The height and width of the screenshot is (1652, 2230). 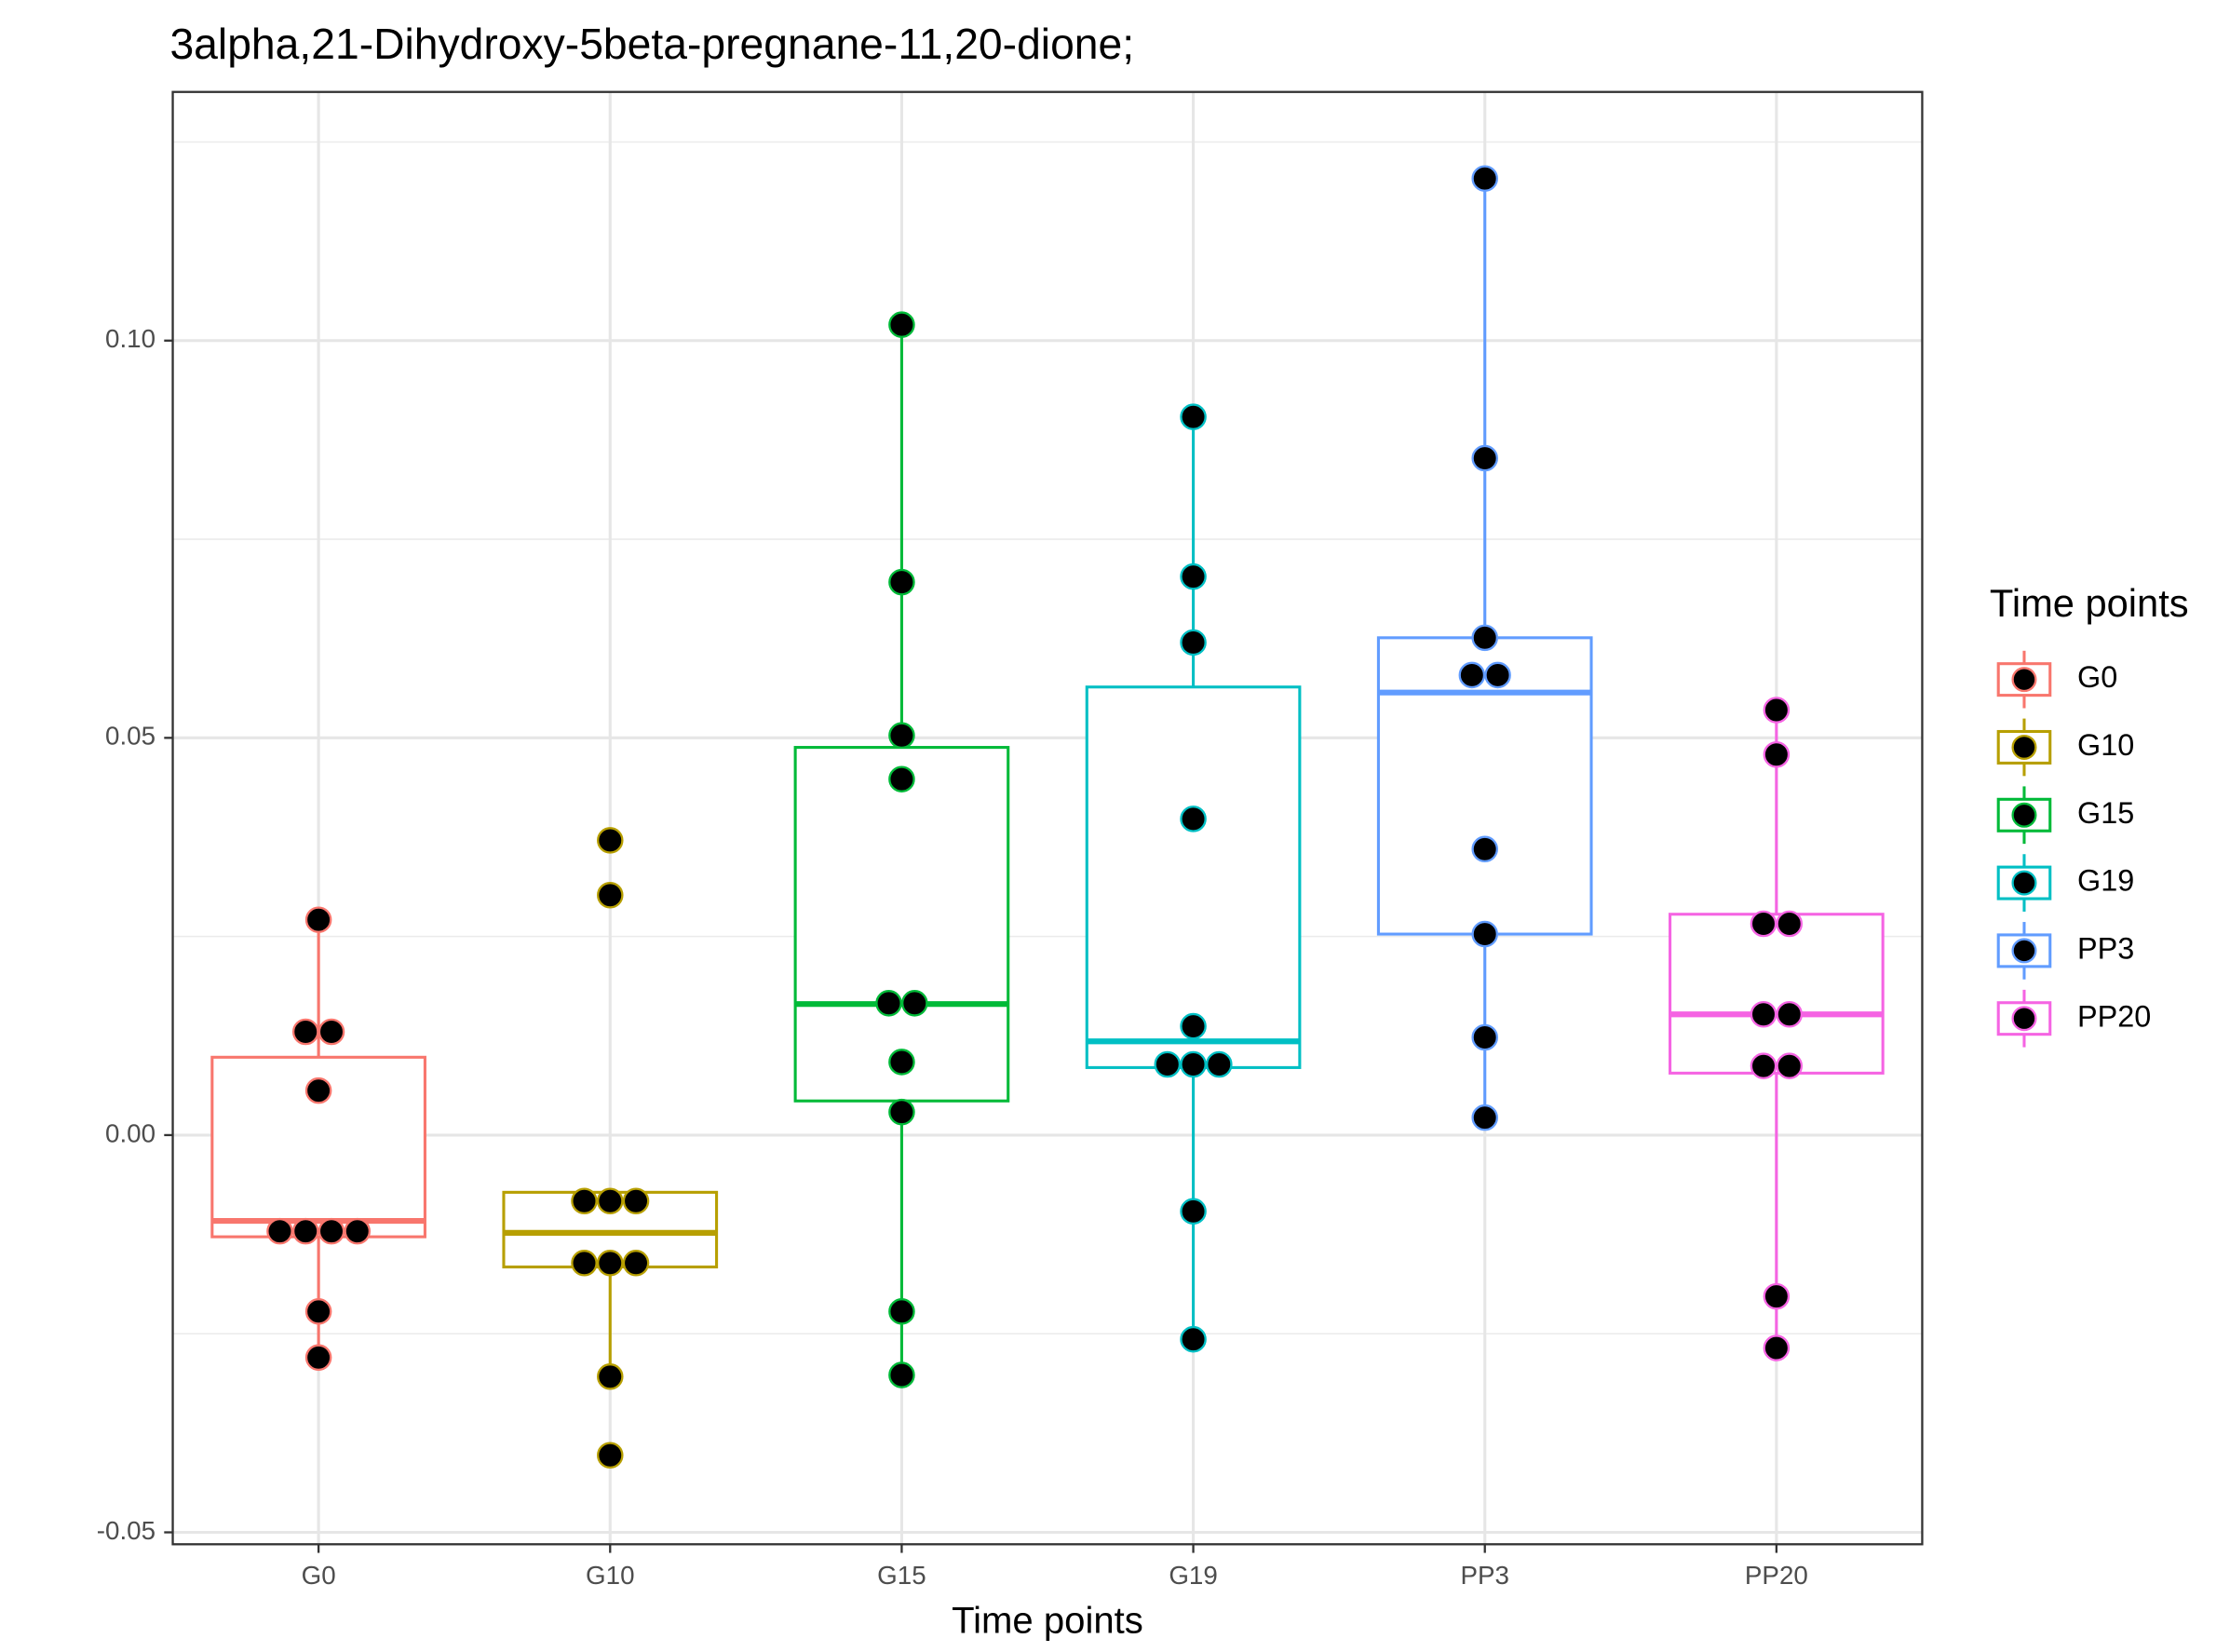 What do you see at coordinates (2105, 813) in the screenshot?
I see `legend-label: G15` at bounding box center [2105, 813].